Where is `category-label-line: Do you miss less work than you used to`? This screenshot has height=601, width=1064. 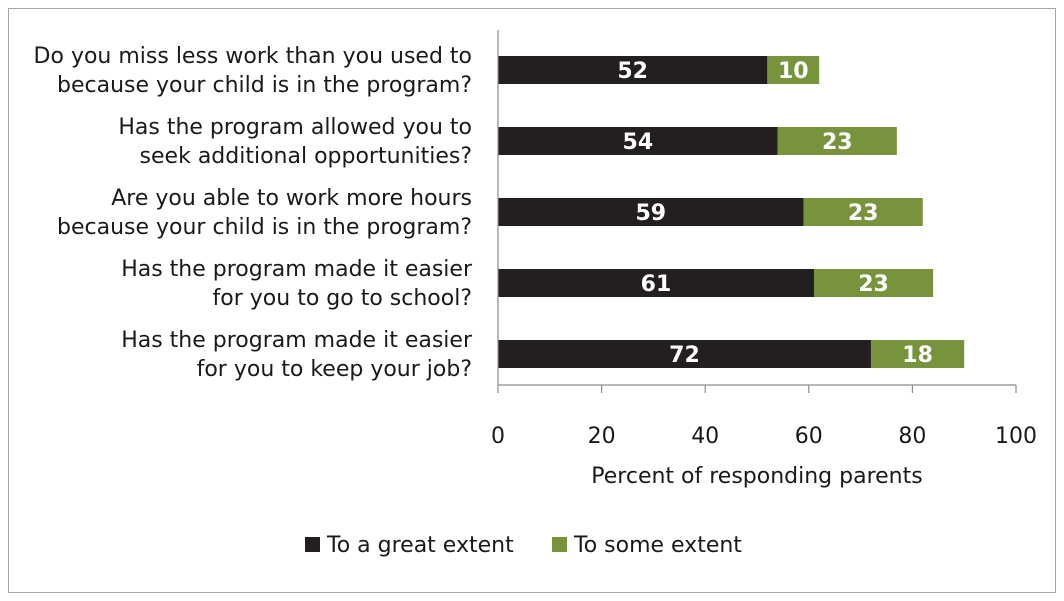 category-label-line: Do you miss less work than you used to is located at coordinates (253, 56).